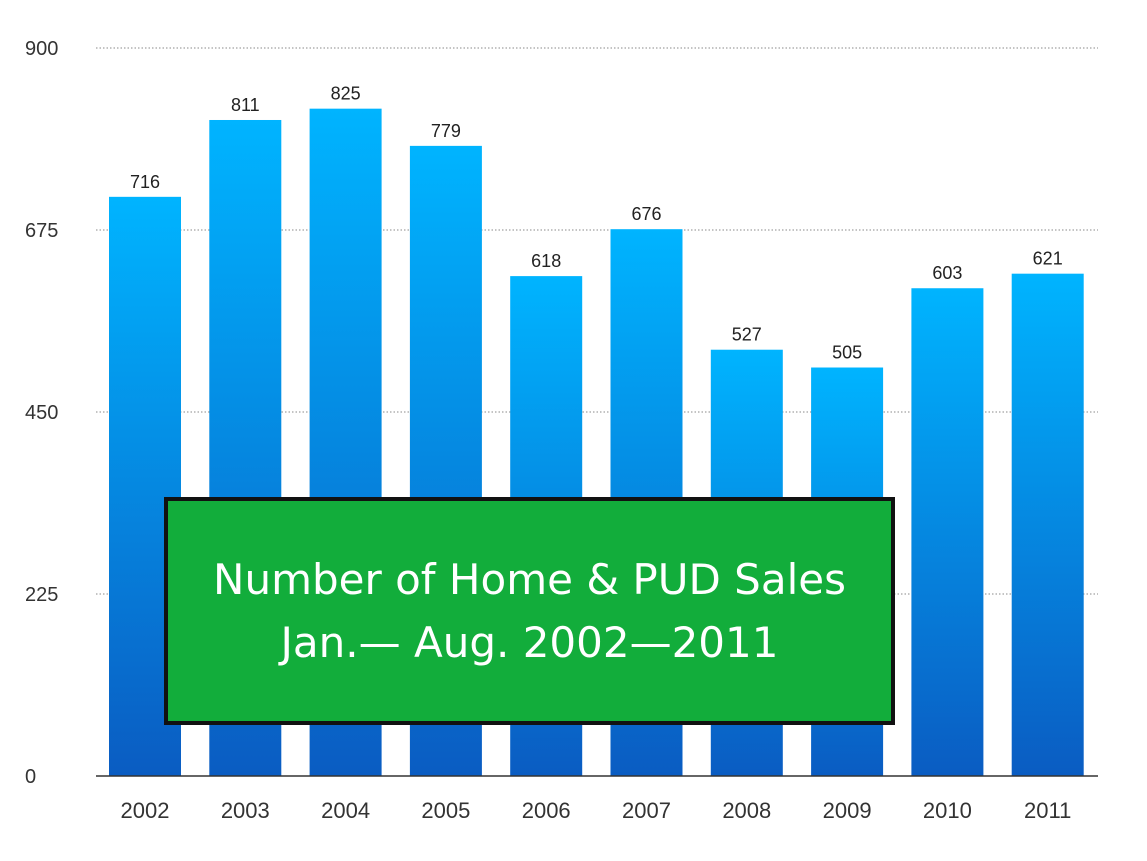 The height and width of the screenshot is (861, 1147). I want to click on chart-subtitle: Jan.— Aug. 2002—2011, so click(529, 642).